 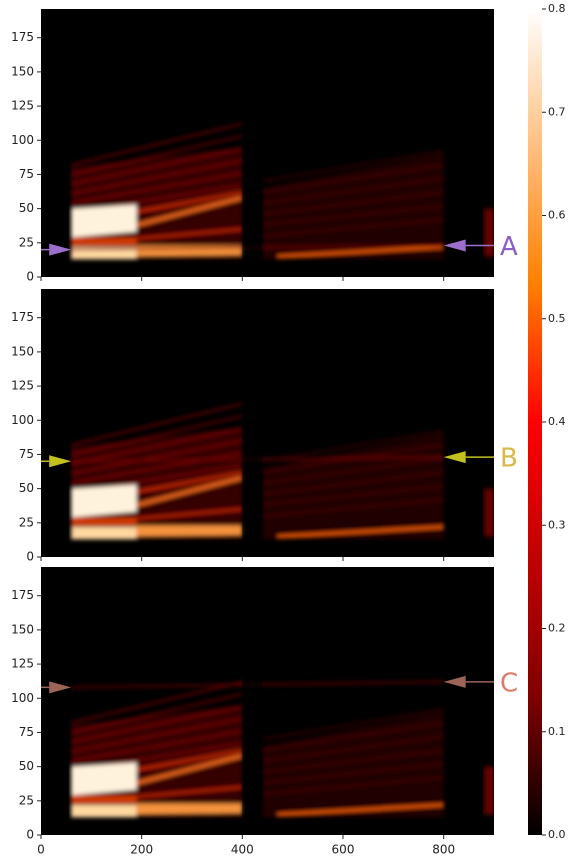 What do you see at coordinates (509, 247) in the screenshot?
I see `annotation-label: A` at bounding box center [509, 247].